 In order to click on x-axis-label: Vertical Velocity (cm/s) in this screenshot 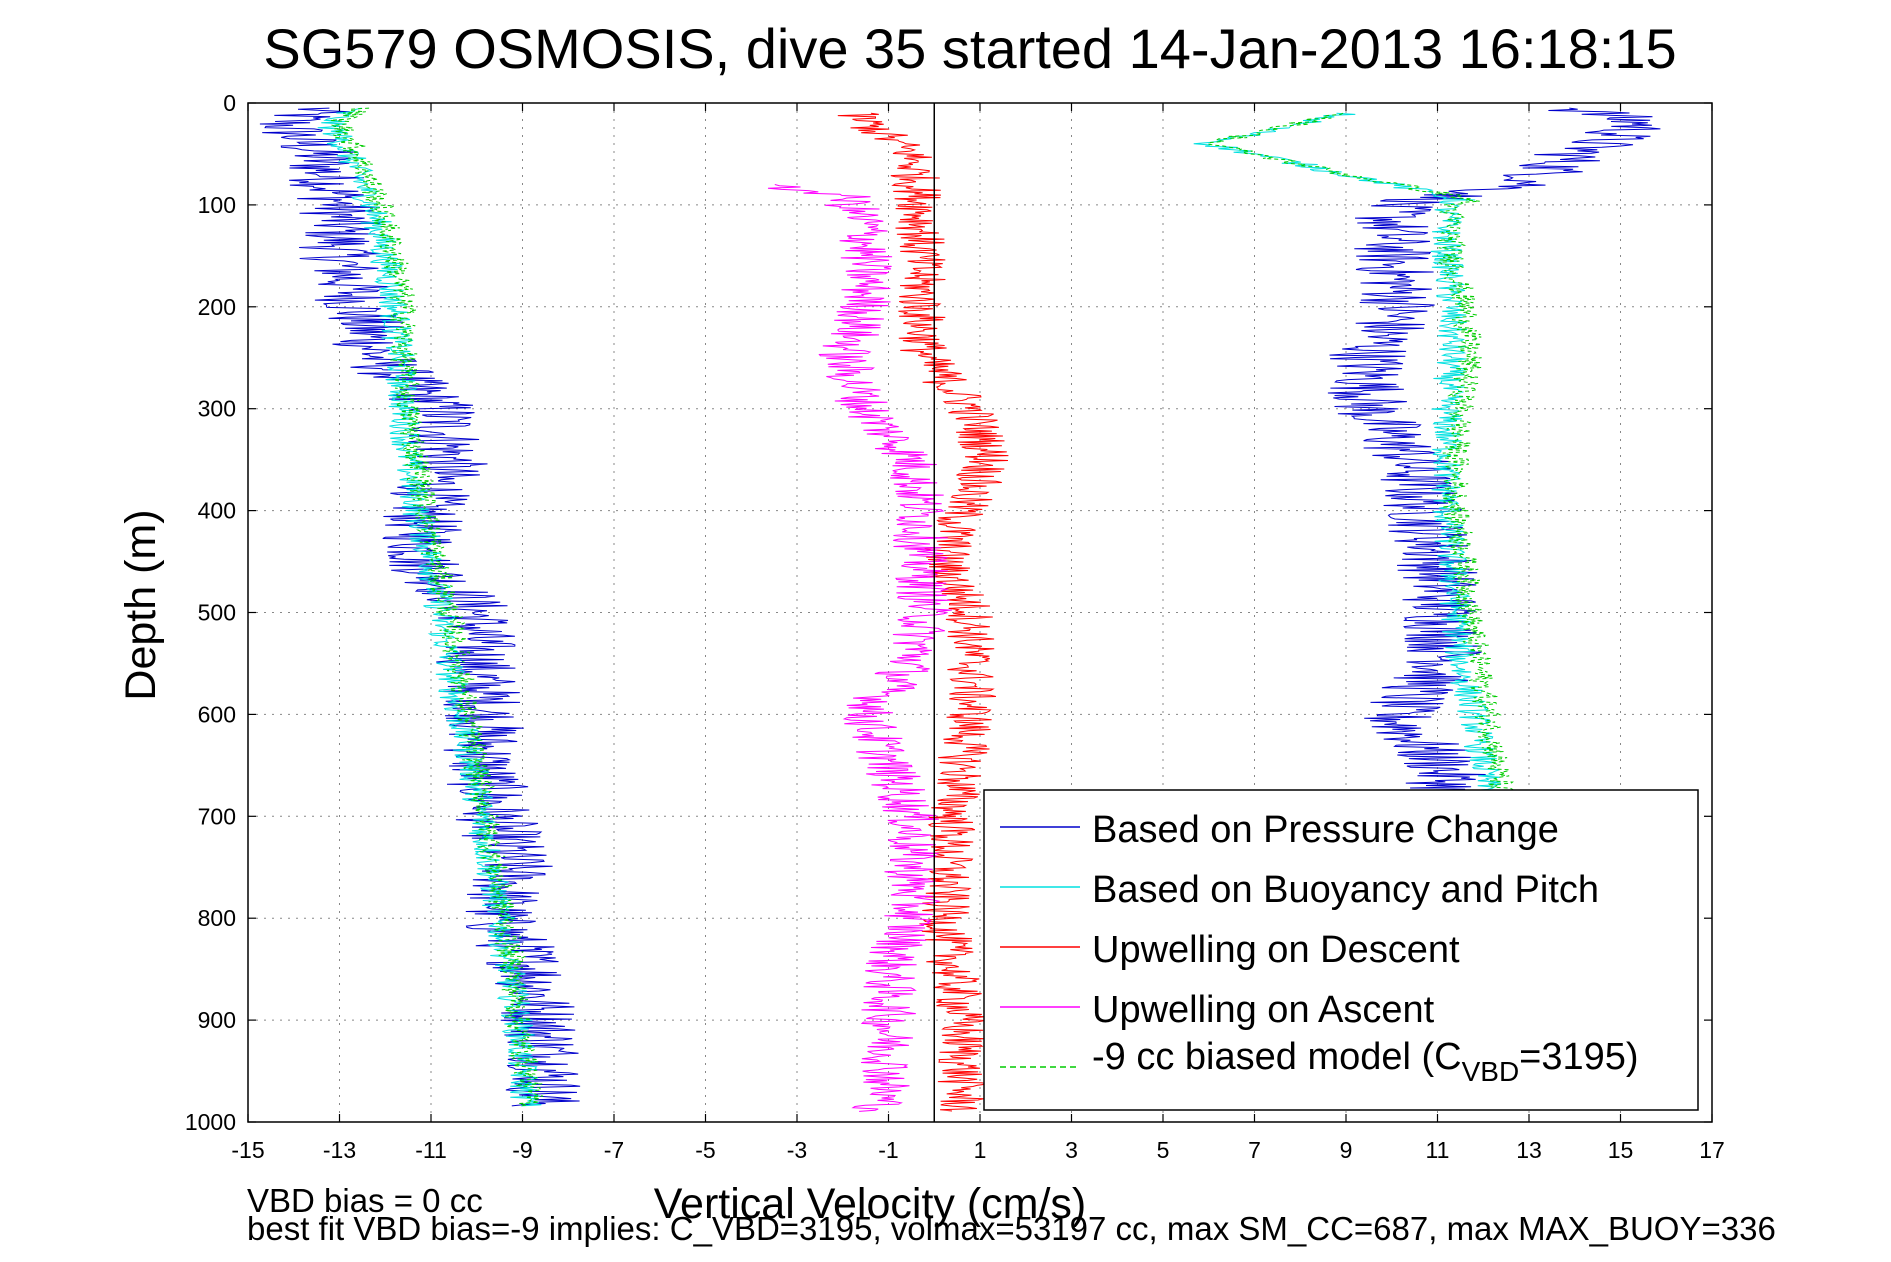, I will do `click(870, 1204)`.